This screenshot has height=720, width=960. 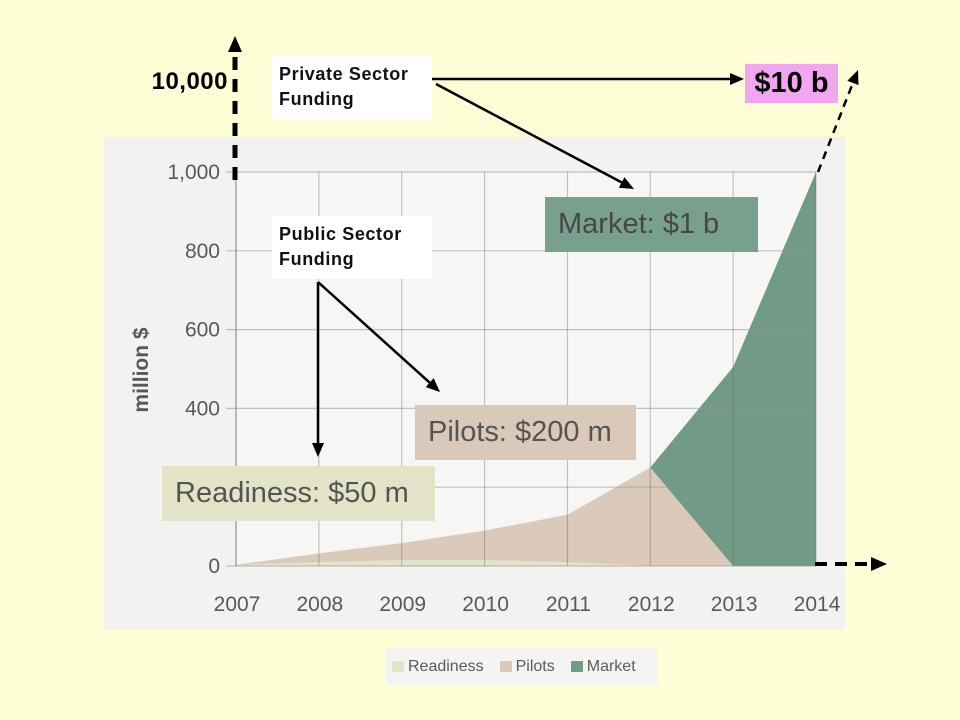 What do you see at coordinates (193, 369) in the screenshot?
I see `y-tick-labels: 0 400 600 800 1,000` at bounding box center [193, 369].